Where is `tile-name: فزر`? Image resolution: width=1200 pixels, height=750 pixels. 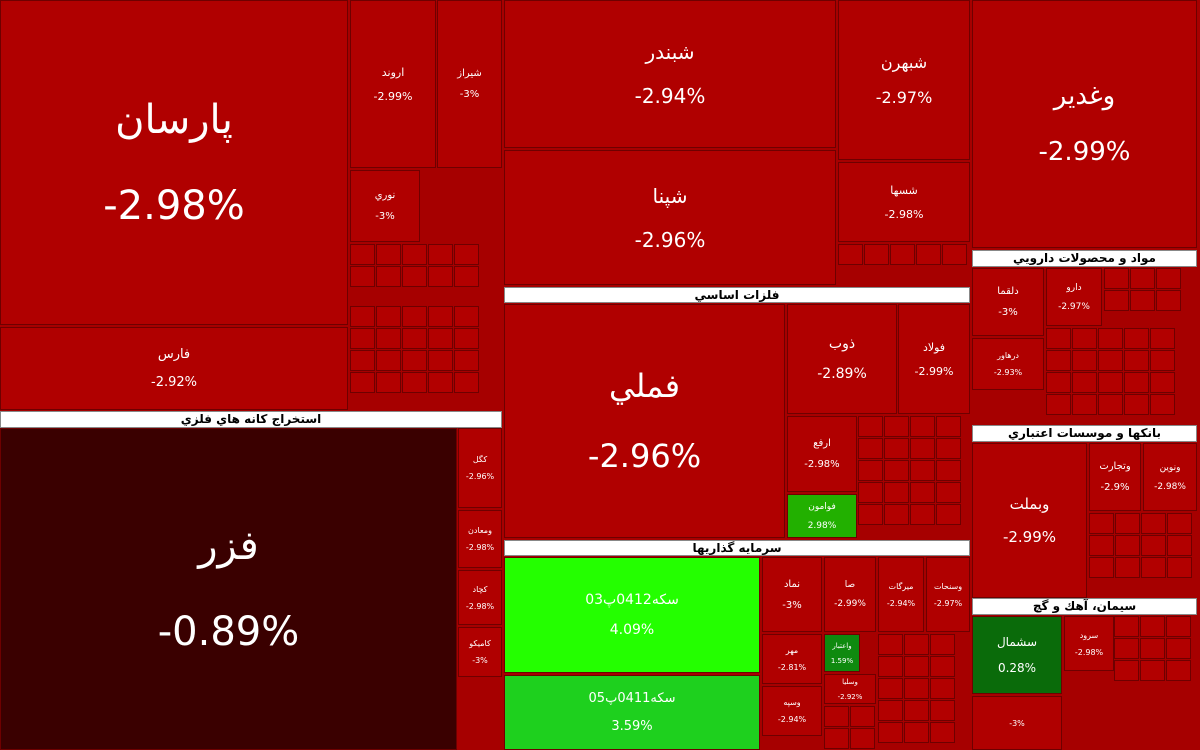
tile-name: فزر is located at coordinates (228, 546).